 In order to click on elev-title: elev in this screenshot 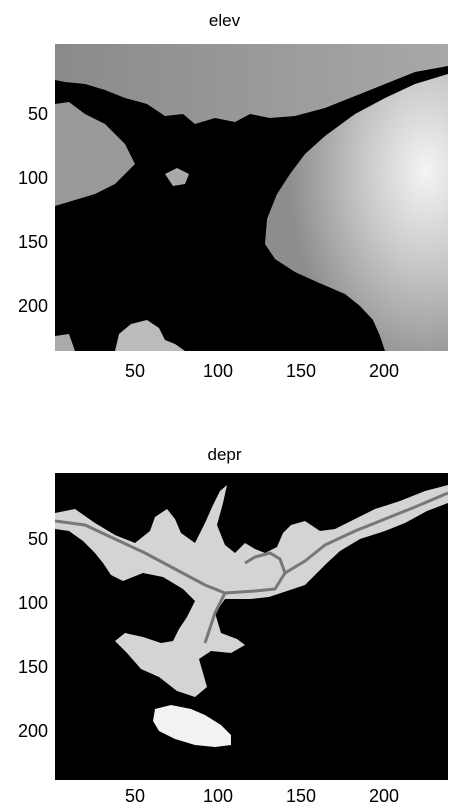, I will do `click(224, 20)`.